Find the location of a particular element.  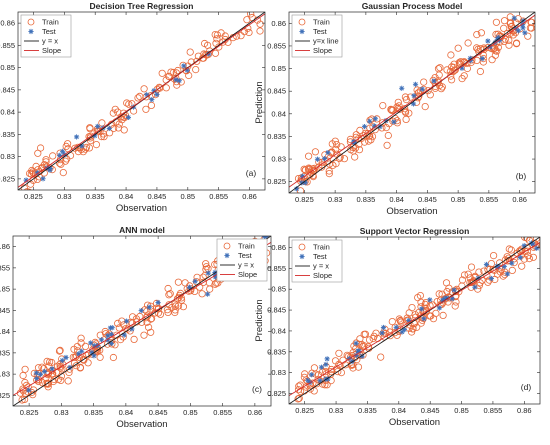

y-tick-label: 0.825 is located at coordinates (276, 181).